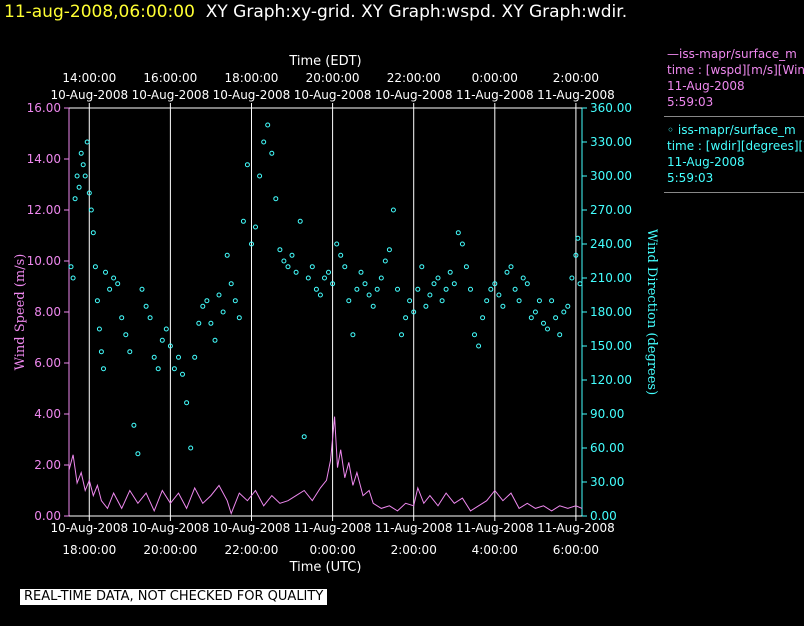  I want to click on legend-separator, so click(734, 116).